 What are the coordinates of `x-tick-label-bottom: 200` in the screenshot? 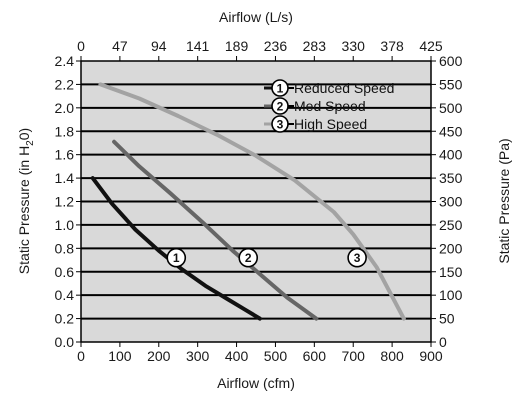 It's located at (159, 356).